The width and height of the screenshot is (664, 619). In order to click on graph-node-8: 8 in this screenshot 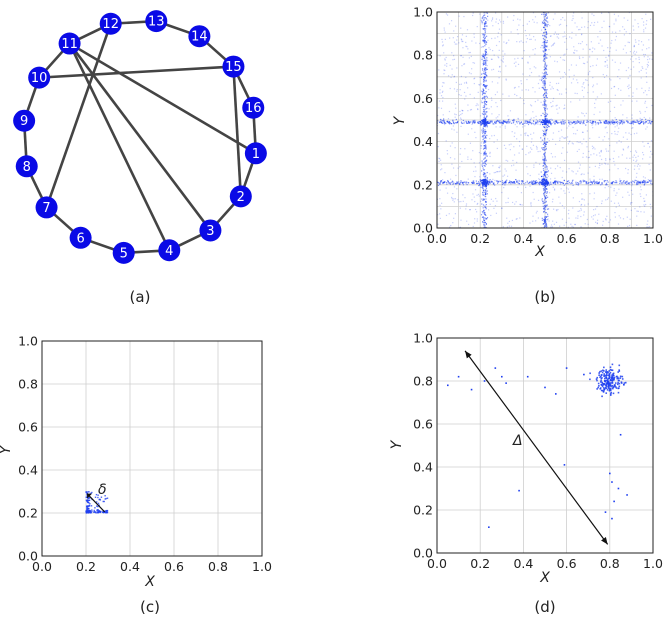, I will do `click(26, 166)`.